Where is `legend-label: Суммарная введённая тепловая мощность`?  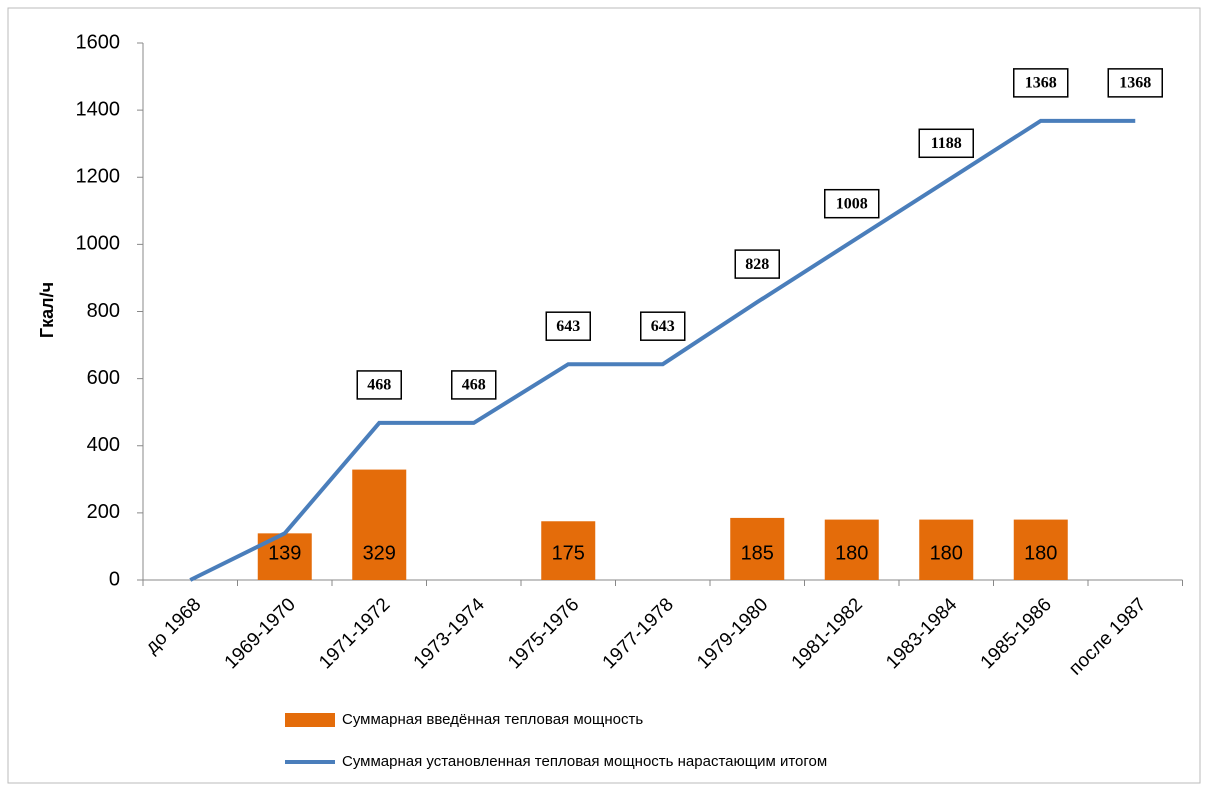
legend-label: Суммарная введённая тепловая мощность is located at coordinates (492, 719).